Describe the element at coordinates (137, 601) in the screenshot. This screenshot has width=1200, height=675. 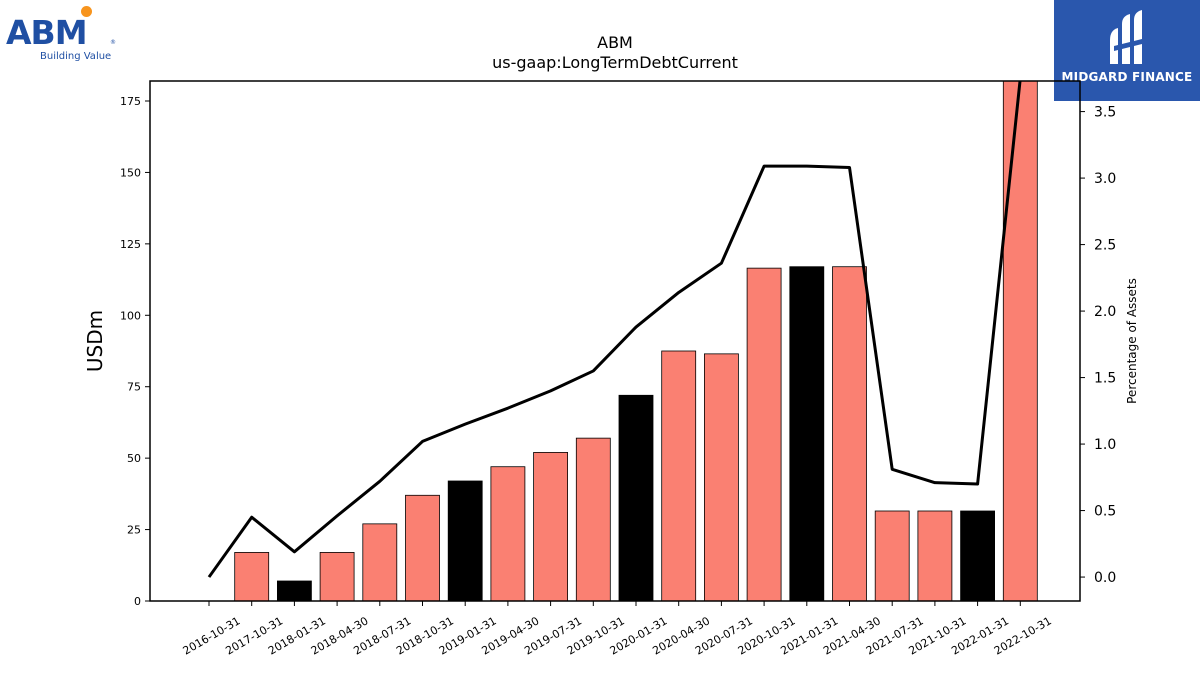
I see `y-tick-label: 0` at that location.